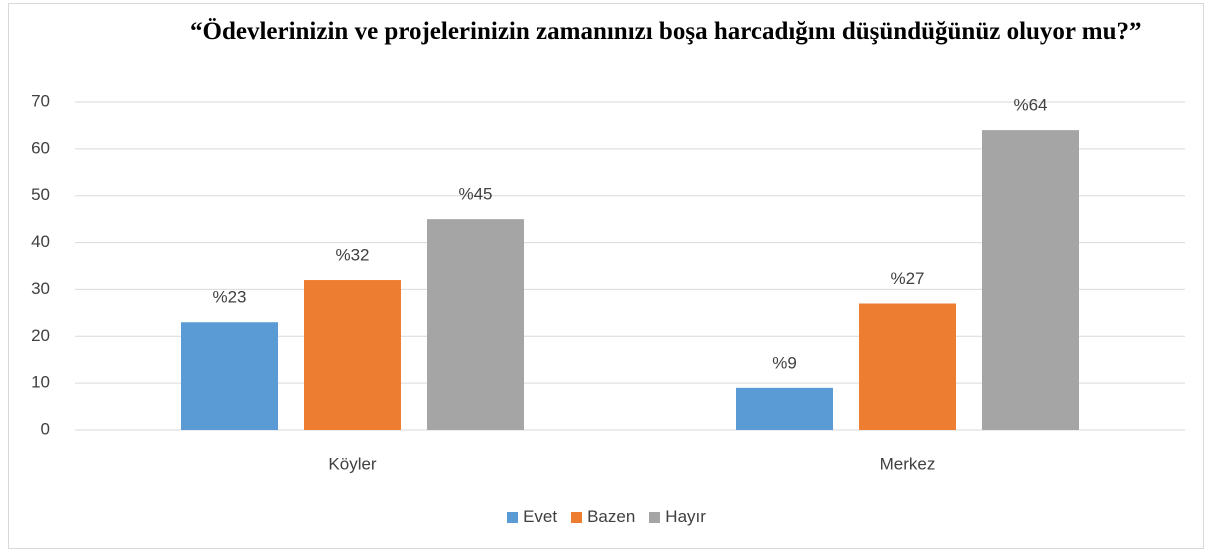 The image size is (1213, 555). I want to click on data-label: %45, so click(475, 194).